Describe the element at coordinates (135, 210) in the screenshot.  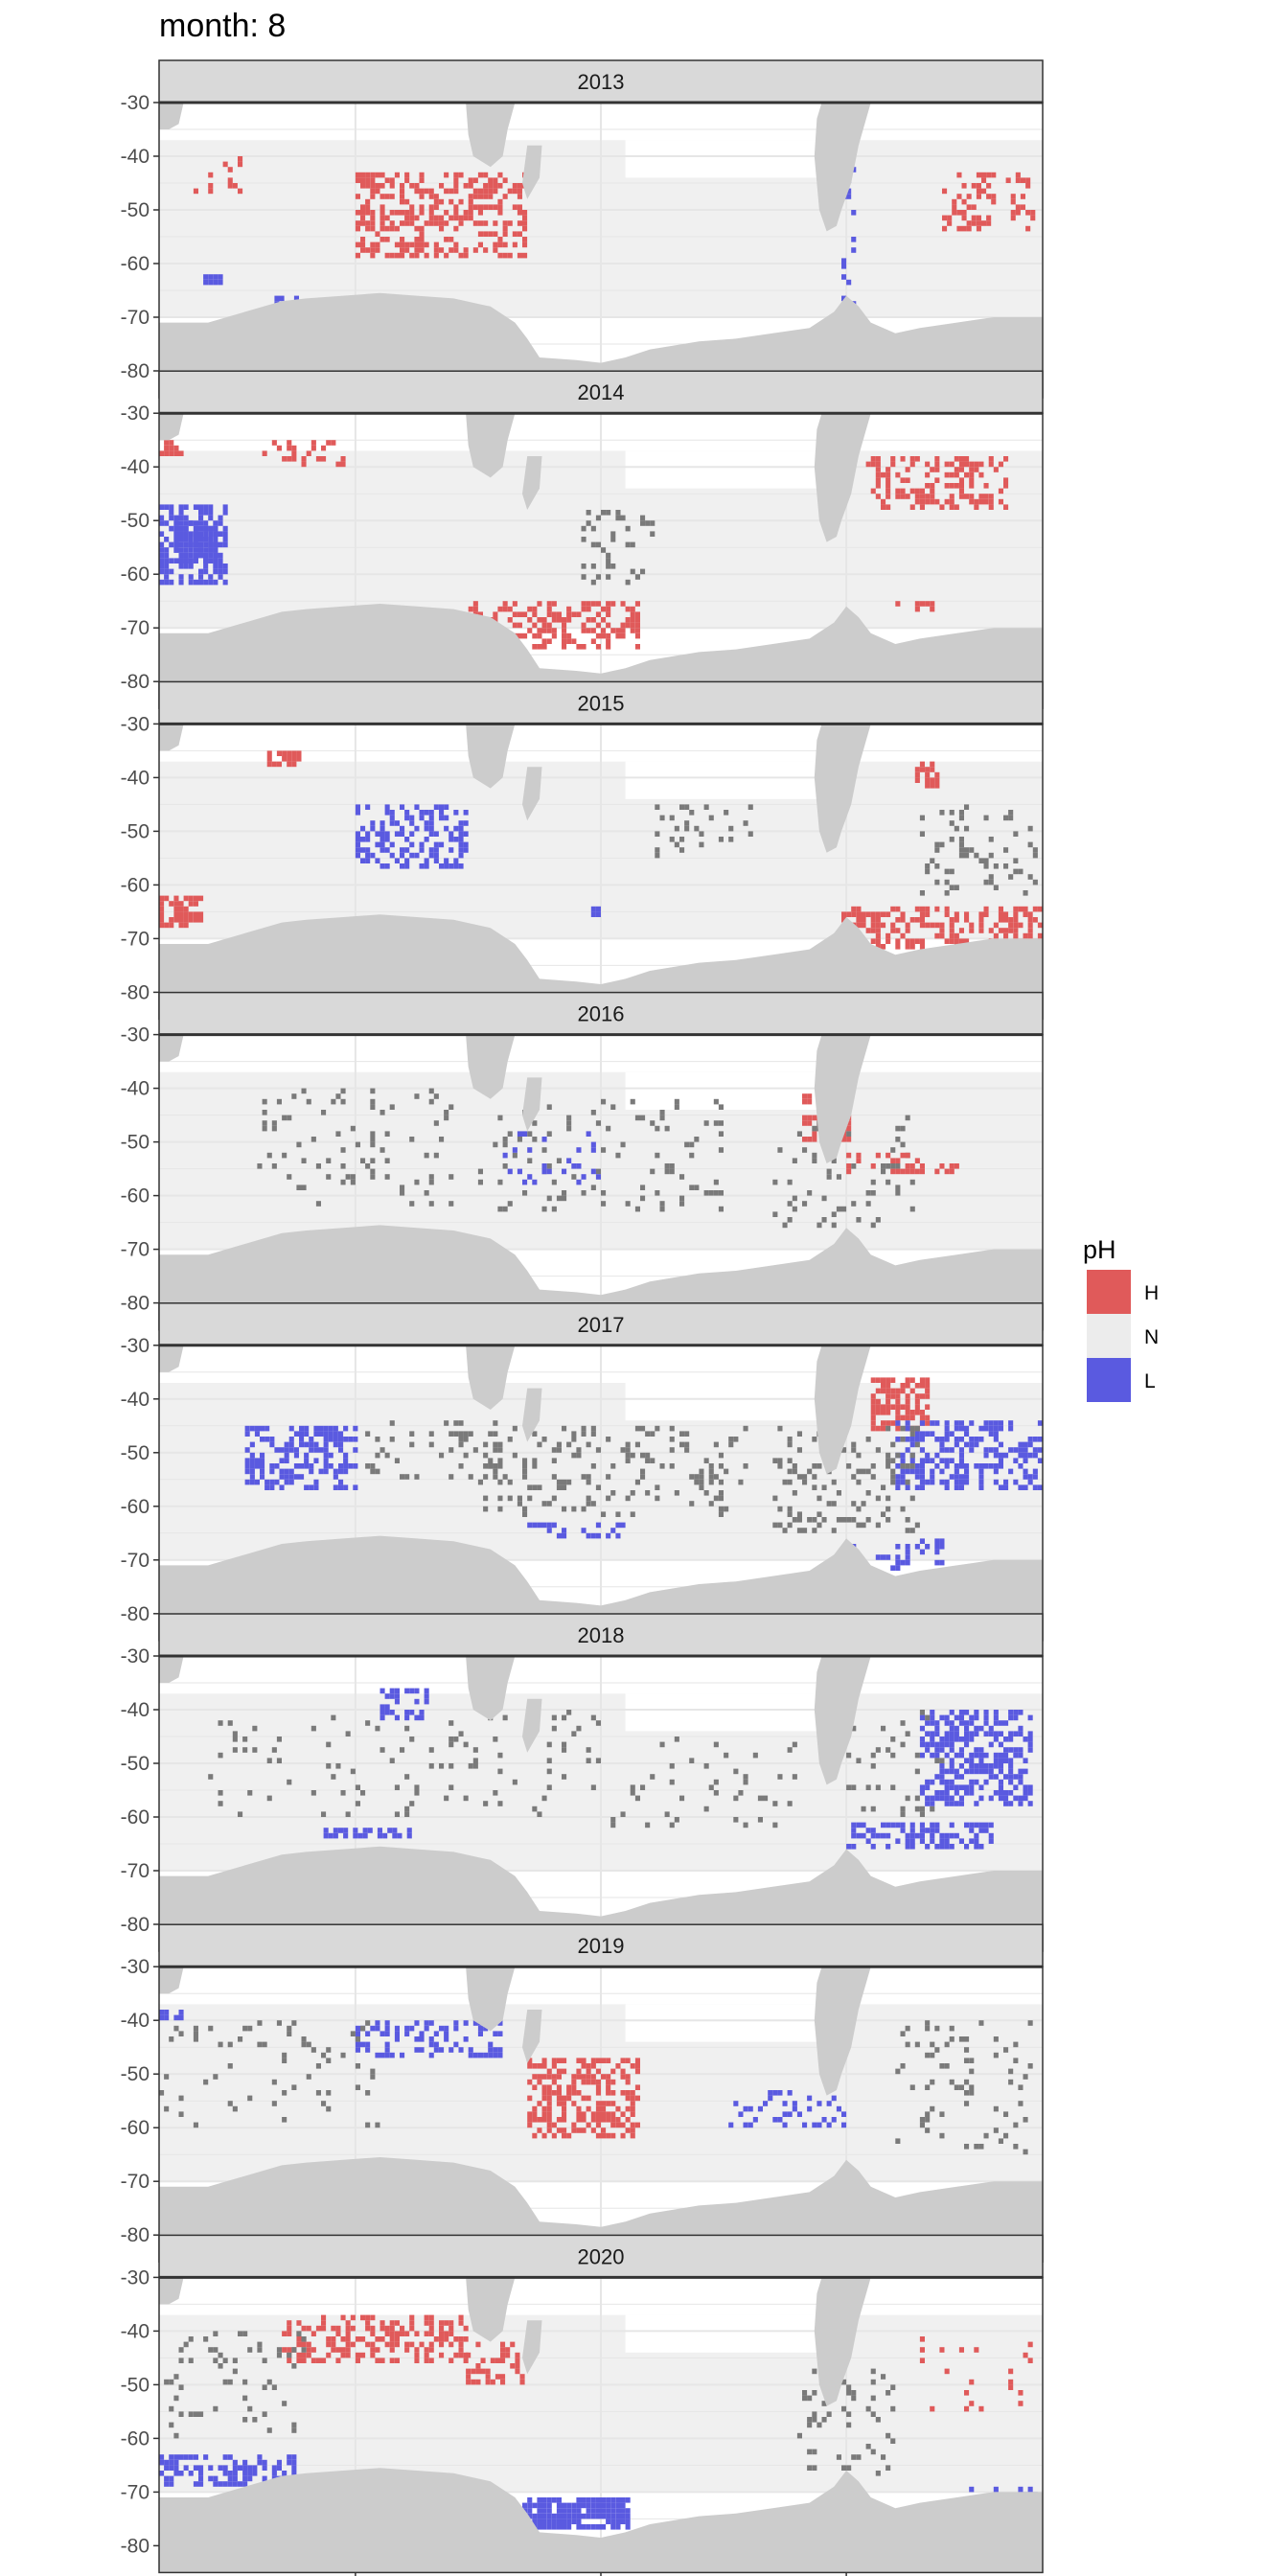
I see `y-tick-label: -50` at that location.